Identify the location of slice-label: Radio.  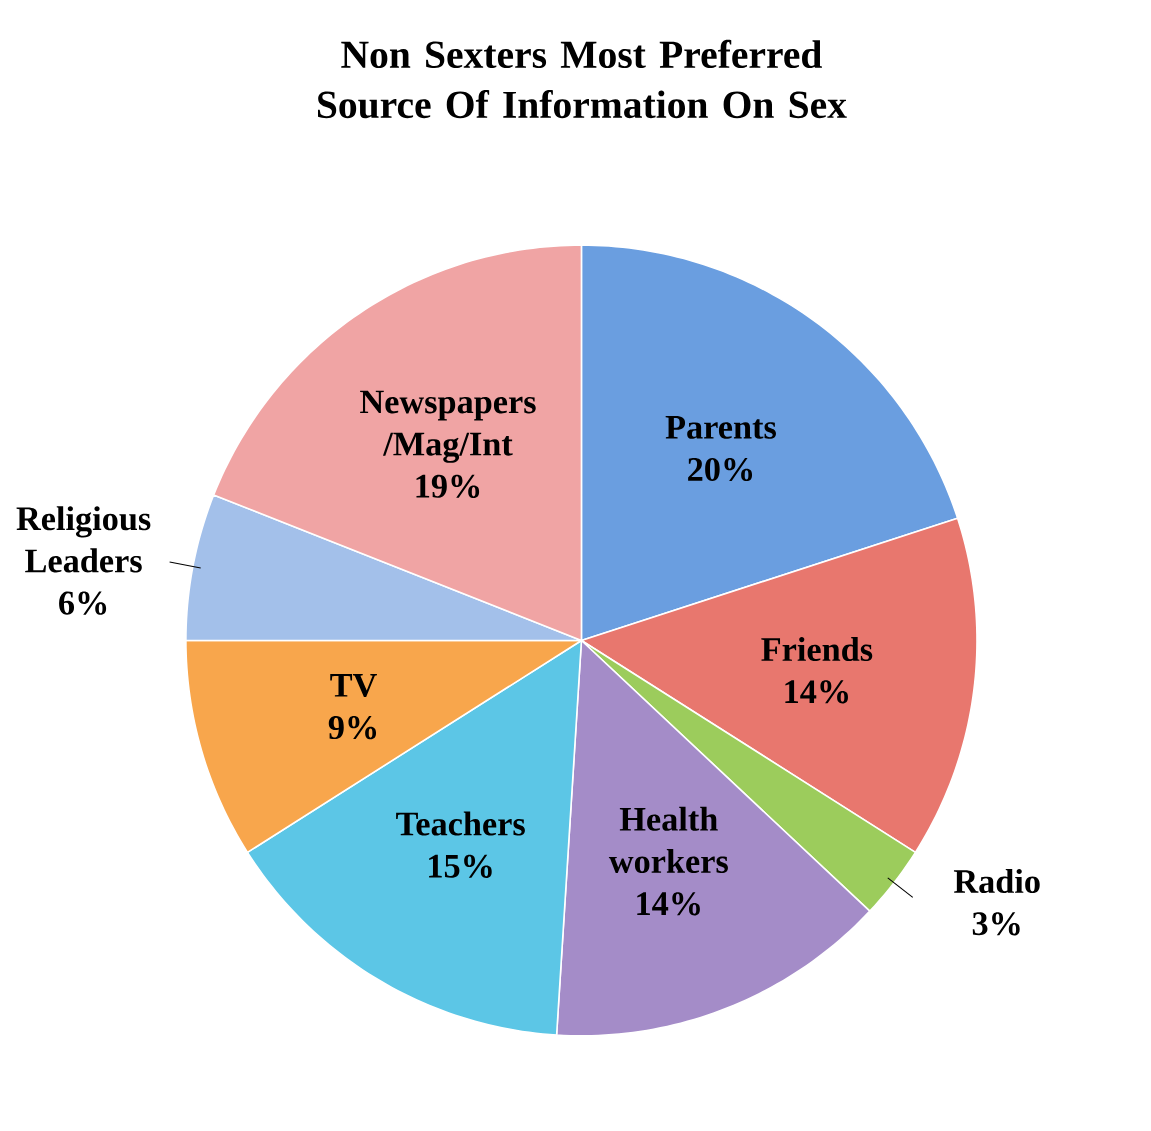
(996, 881).